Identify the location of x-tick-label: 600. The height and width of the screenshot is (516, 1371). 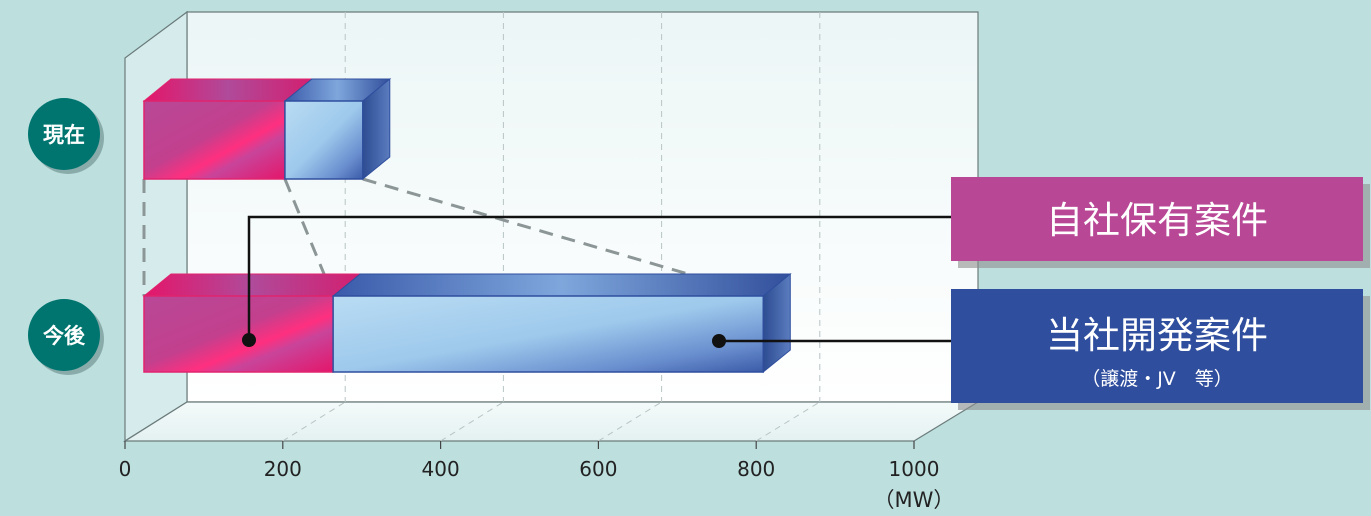
(598, 469).